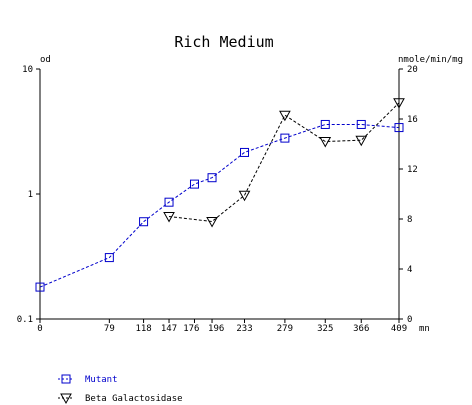 Image resolution: width=472 pixels, height=405 pixels. I want to click on x-tick-label: 147, so click(169, 329).